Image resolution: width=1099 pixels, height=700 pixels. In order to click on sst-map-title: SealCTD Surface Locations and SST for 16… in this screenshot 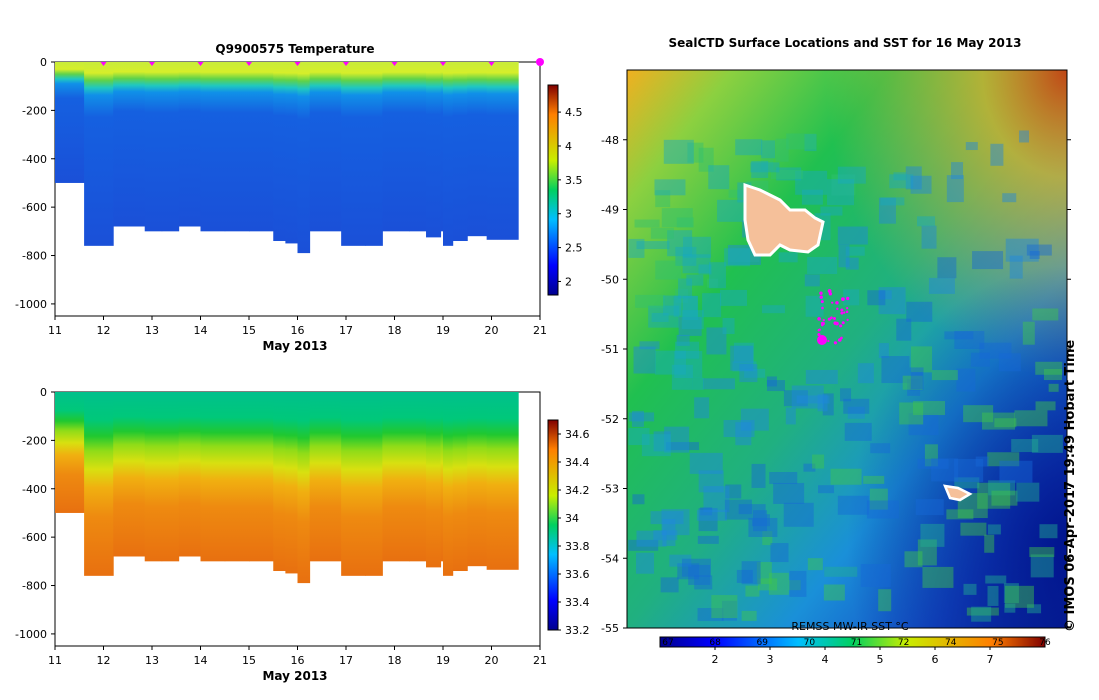, I will do `click(844, 43)`.